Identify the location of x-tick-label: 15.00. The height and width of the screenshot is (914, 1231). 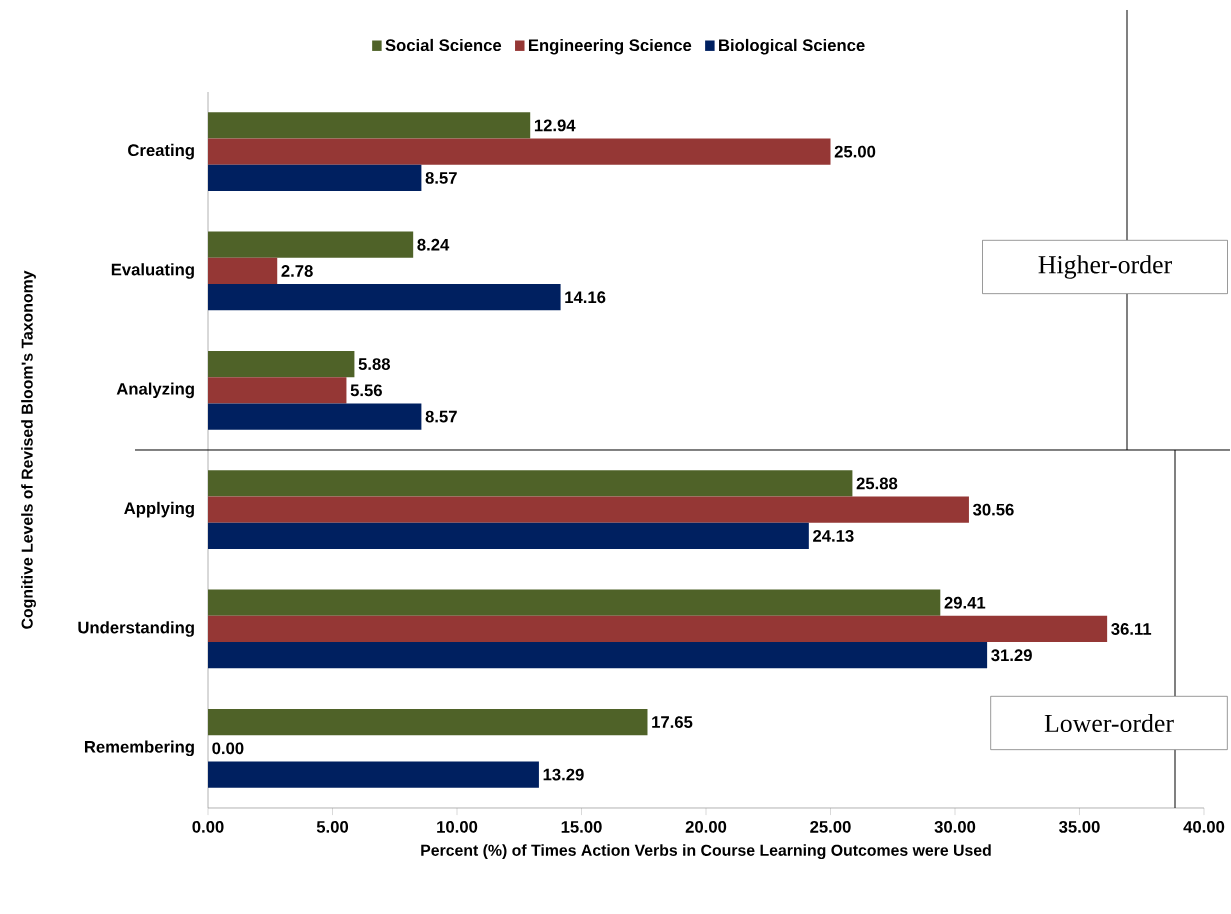
(581, 826).